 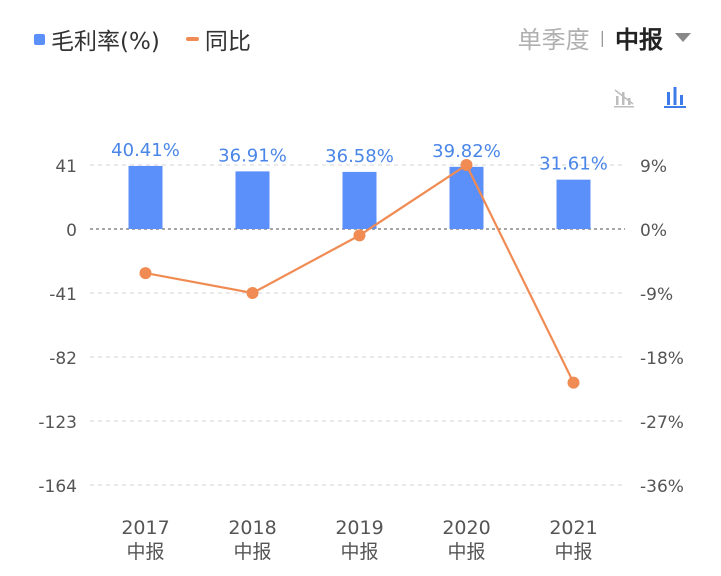 What do you see at coordinates (675, 97) in the screenshot?
I see `bar-chart-icon` at bounding box center [675, 97].